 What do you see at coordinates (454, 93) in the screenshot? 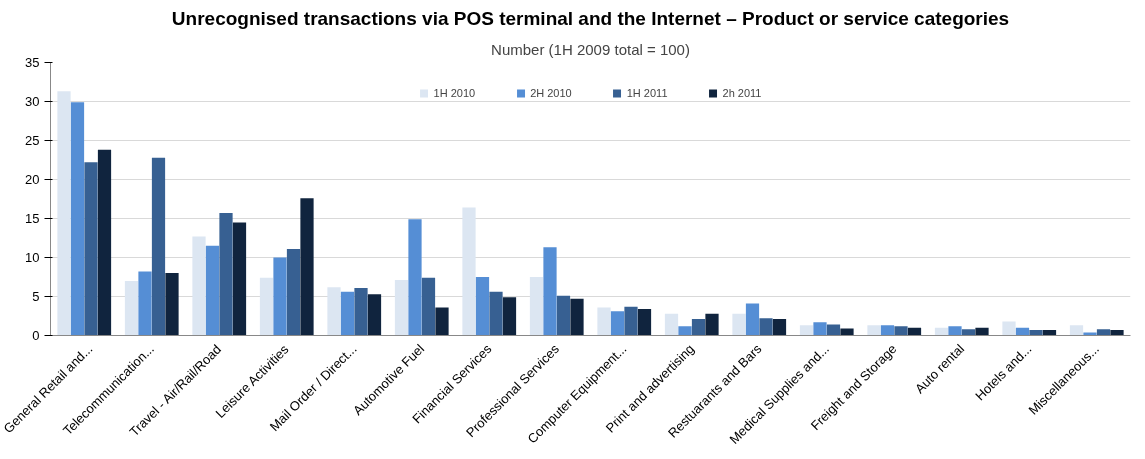
I see `legend-label: 1H 2010` at bounding box center [454, 93].